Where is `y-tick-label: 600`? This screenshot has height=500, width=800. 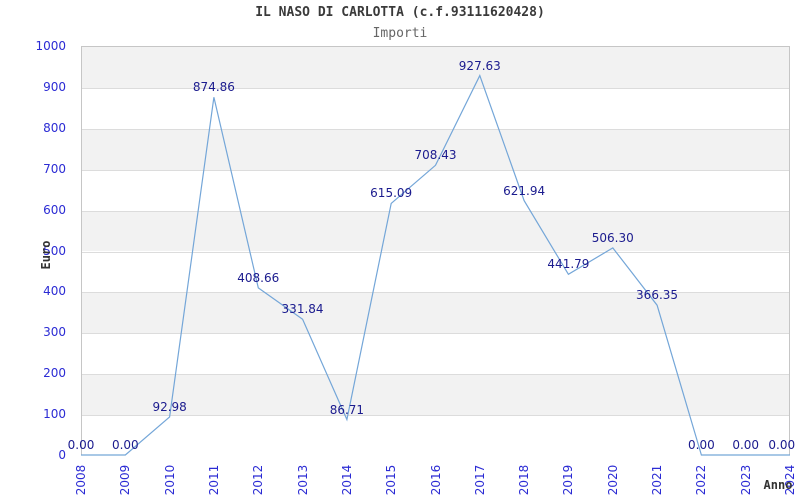
y-tick-label: 600 is located at coordinates (54, 209).